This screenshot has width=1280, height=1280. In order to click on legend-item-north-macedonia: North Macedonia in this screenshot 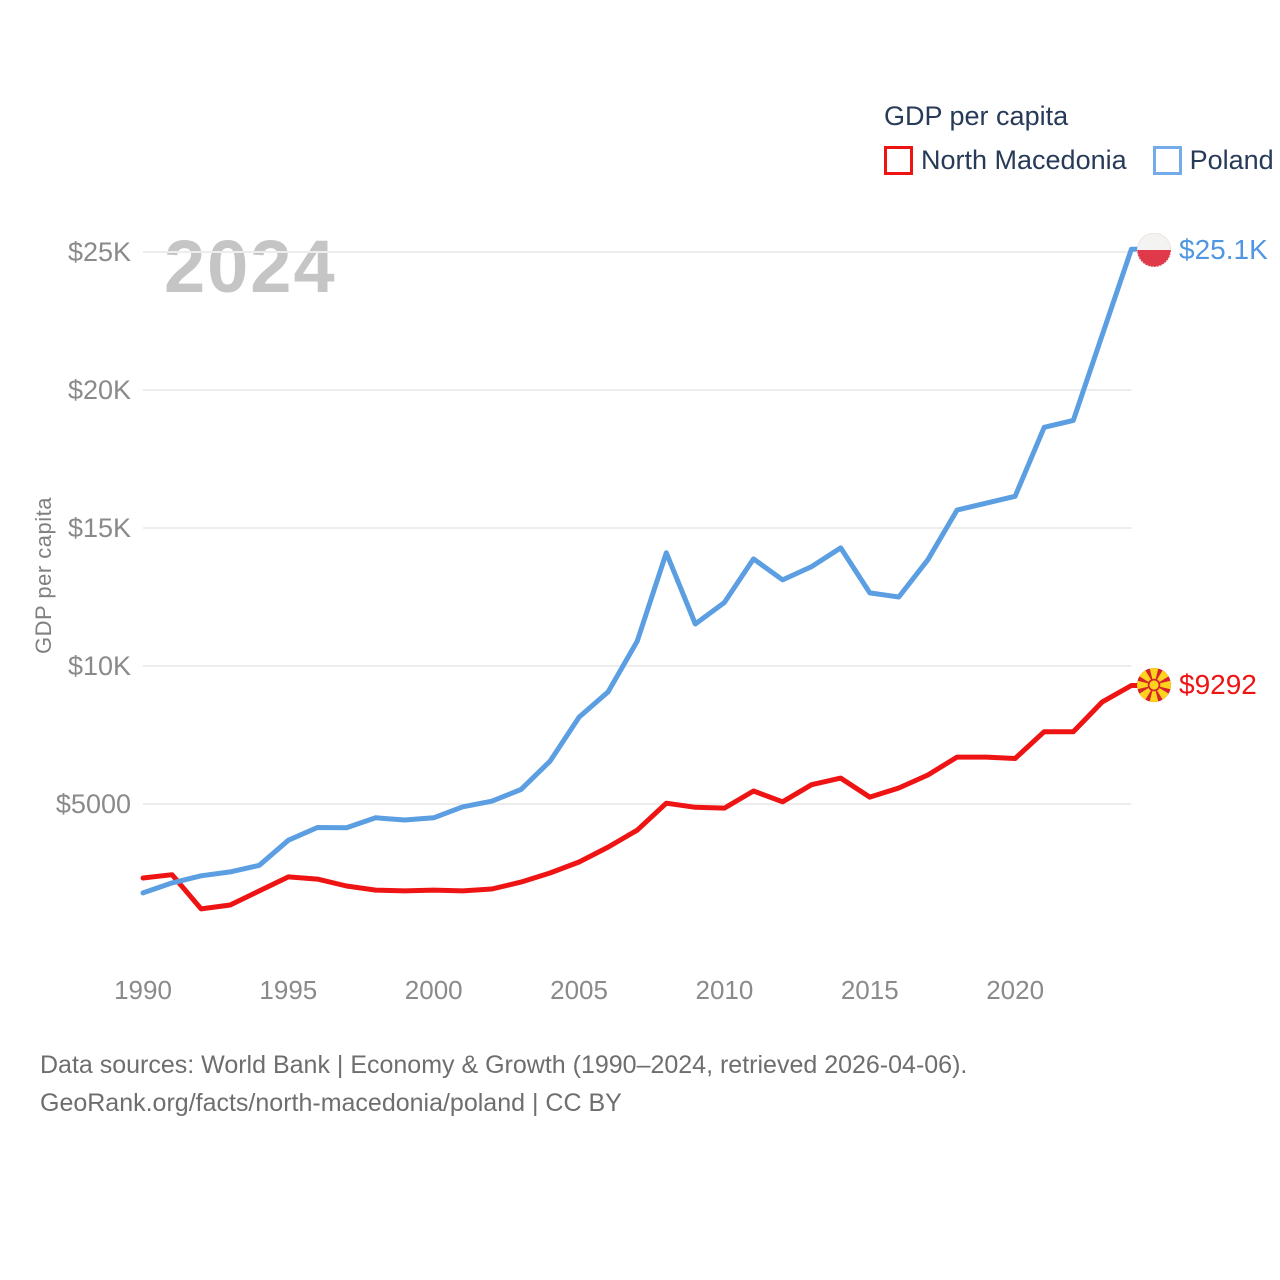, I will do `click(1005, 160)`.